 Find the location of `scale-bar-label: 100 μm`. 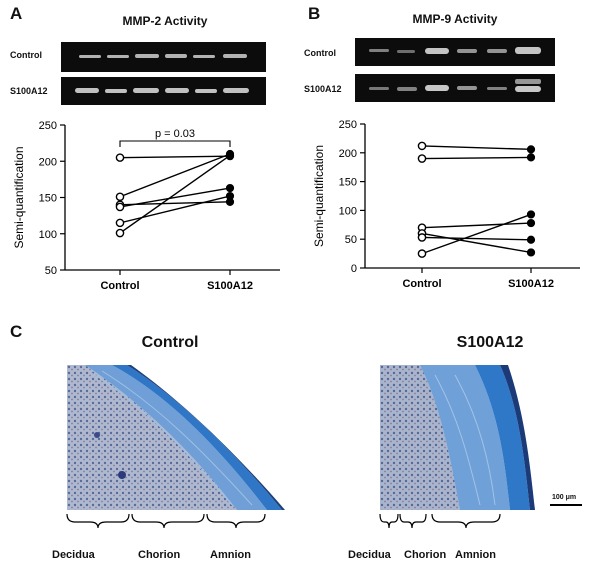

scale-bar-label: 100 μm is located at coordinates (564, 497).